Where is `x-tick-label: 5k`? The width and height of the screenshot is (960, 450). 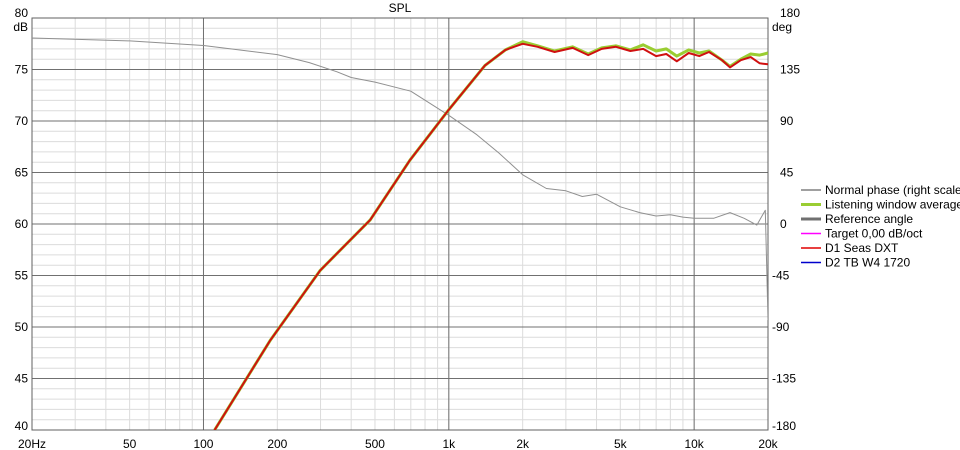 x-tick-label: 5k is located at coordinates (621, 443).